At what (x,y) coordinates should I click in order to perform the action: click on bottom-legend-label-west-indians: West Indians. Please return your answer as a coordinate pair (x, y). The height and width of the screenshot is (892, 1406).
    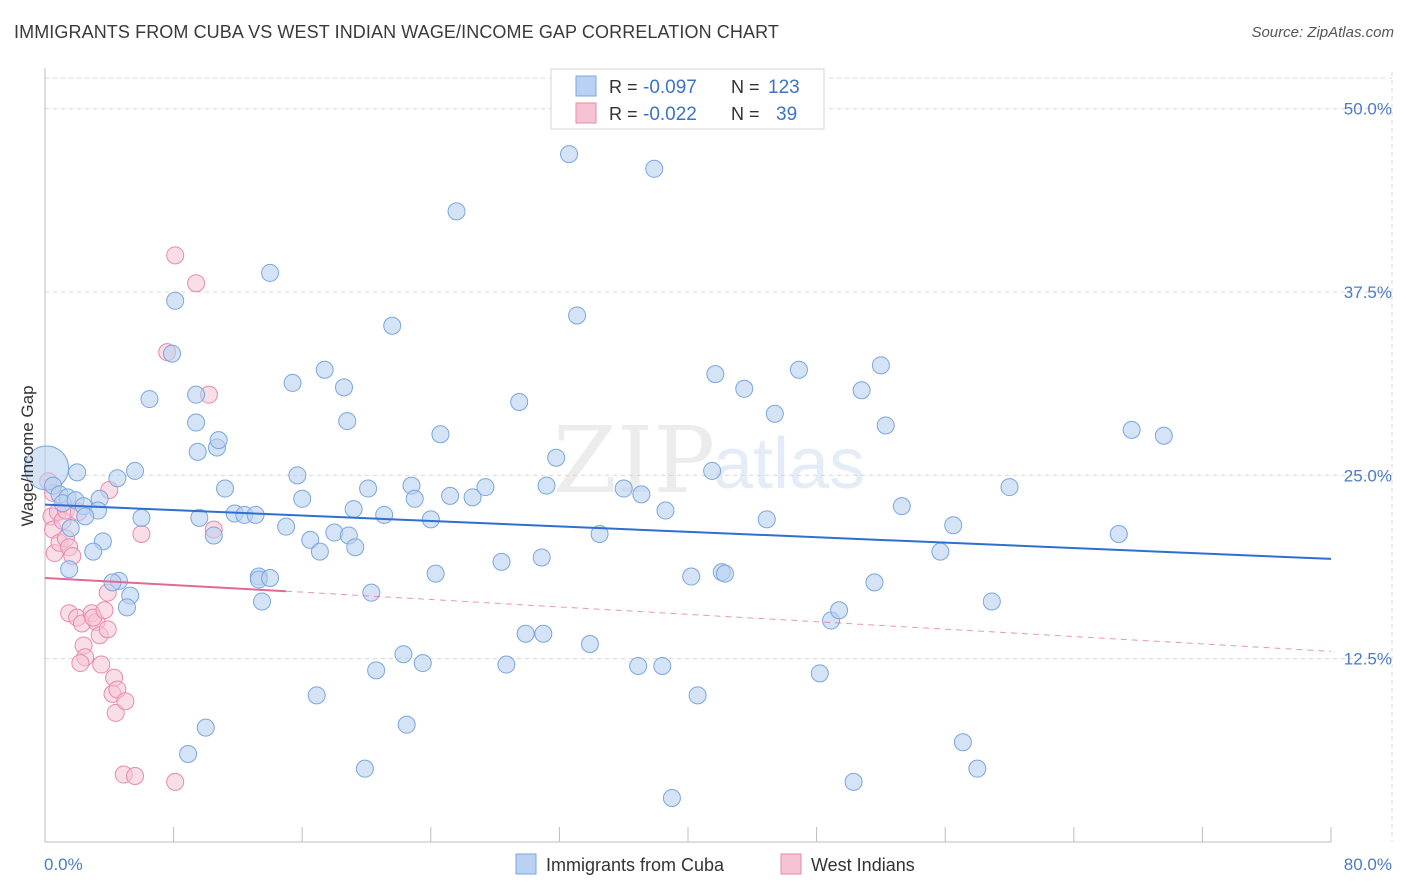
    Looking at the image, I should click on (863, 865).